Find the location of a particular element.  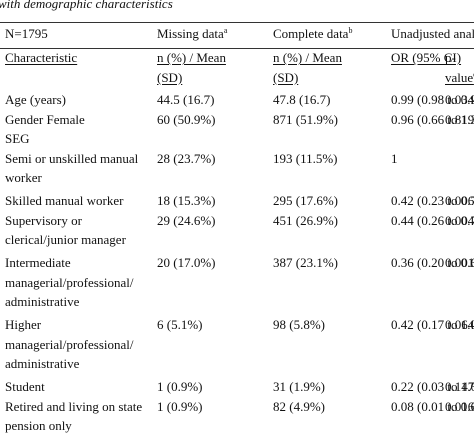

row-label: Intermediate is located at coordinates (38, 262).